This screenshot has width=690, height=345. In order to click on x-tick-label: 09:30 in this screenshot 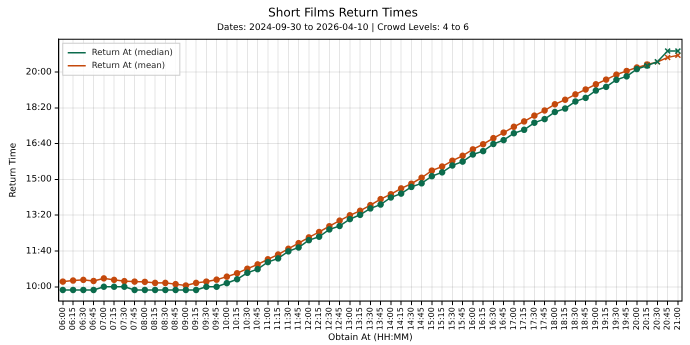, I will do `click(205, 318)`.